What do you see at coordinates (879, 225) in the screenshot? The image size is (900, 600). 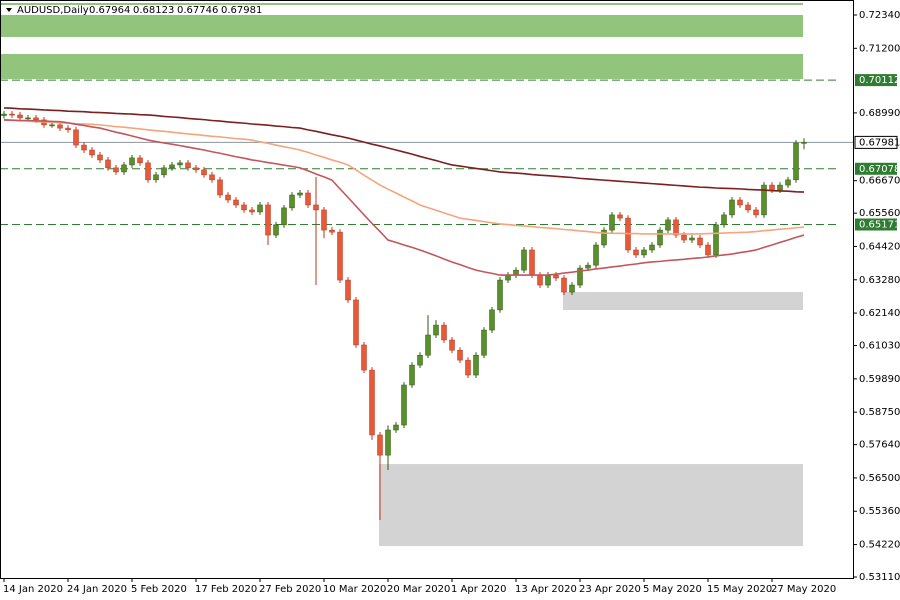 I see `level-label: 0.65171` at bounding box center [879, 225].